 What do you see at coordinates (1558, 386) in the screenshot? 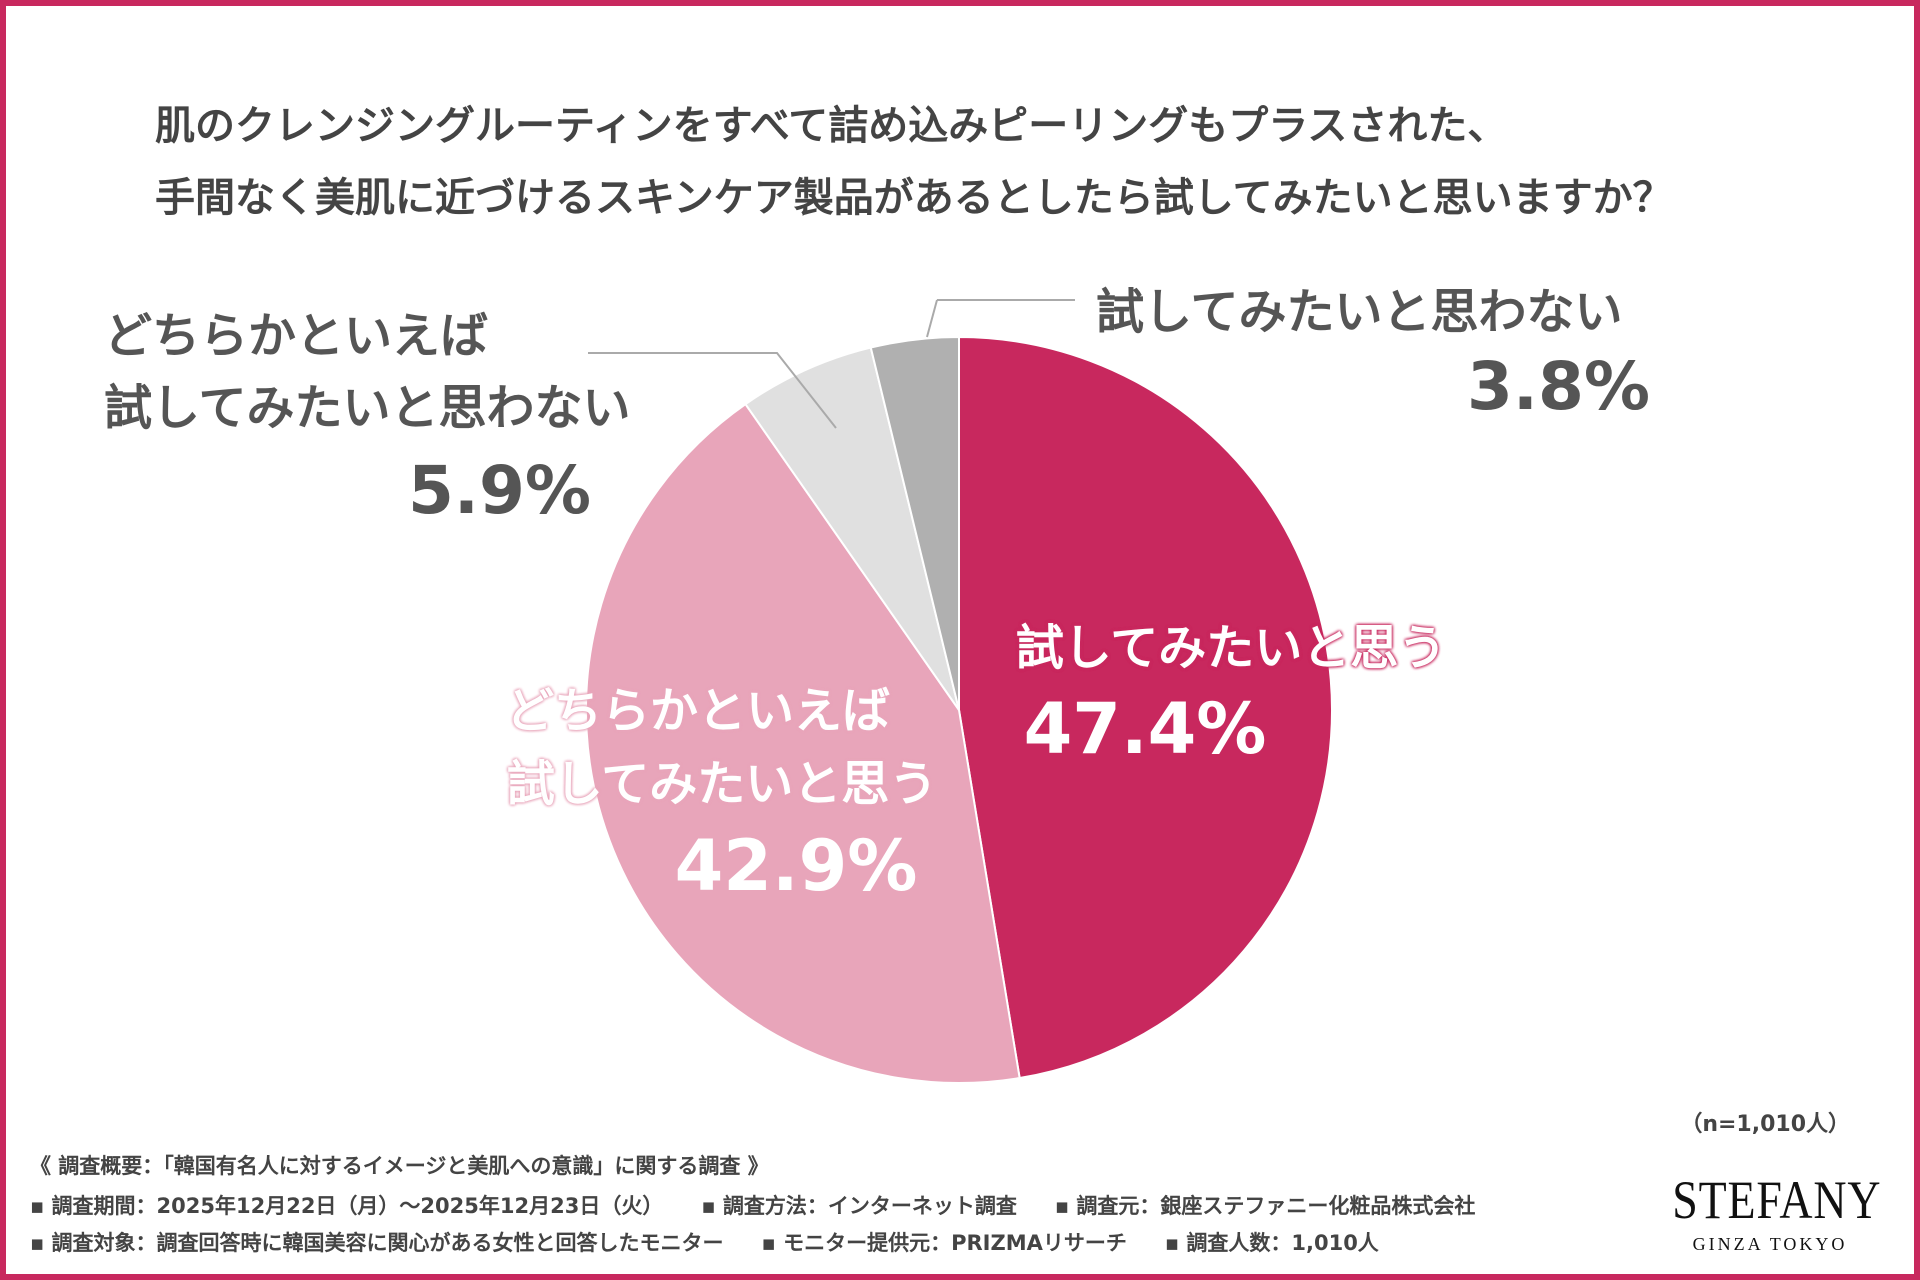
I see `value-no: 3.8%` at bounding box center [1558, 386].